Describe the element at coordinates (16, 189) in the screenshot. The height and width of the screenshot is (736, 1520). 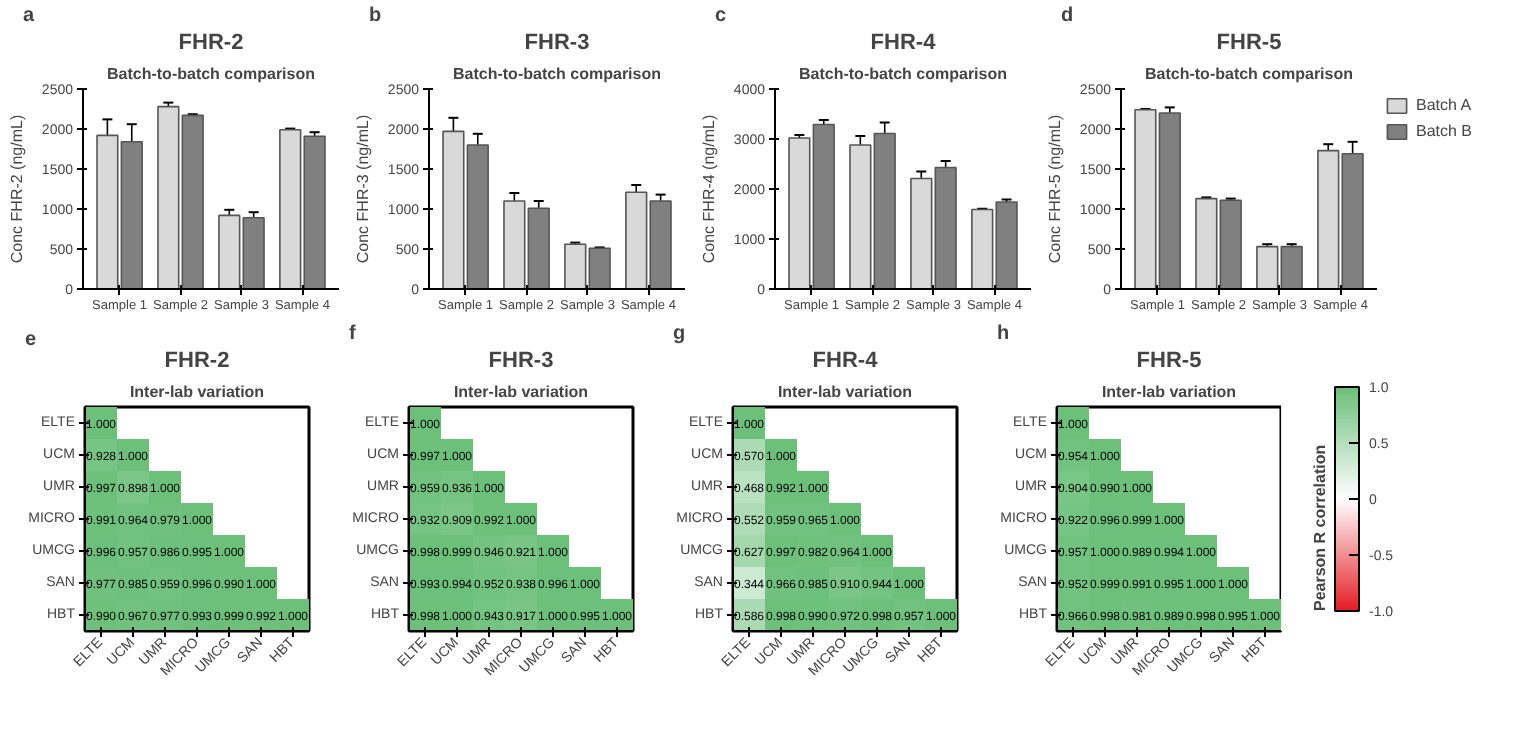
I see `y-axis-title: Conc FHR-2 (ng/mL)` at that location.